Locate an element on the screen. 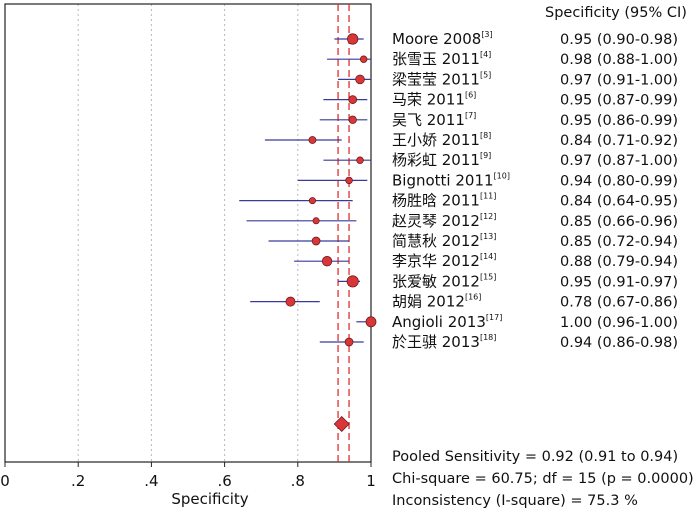 The height and width of the screenshot is (514, 700). ci-value: 0.78 (0.67-0.86) is located at coordinates (619, 303).